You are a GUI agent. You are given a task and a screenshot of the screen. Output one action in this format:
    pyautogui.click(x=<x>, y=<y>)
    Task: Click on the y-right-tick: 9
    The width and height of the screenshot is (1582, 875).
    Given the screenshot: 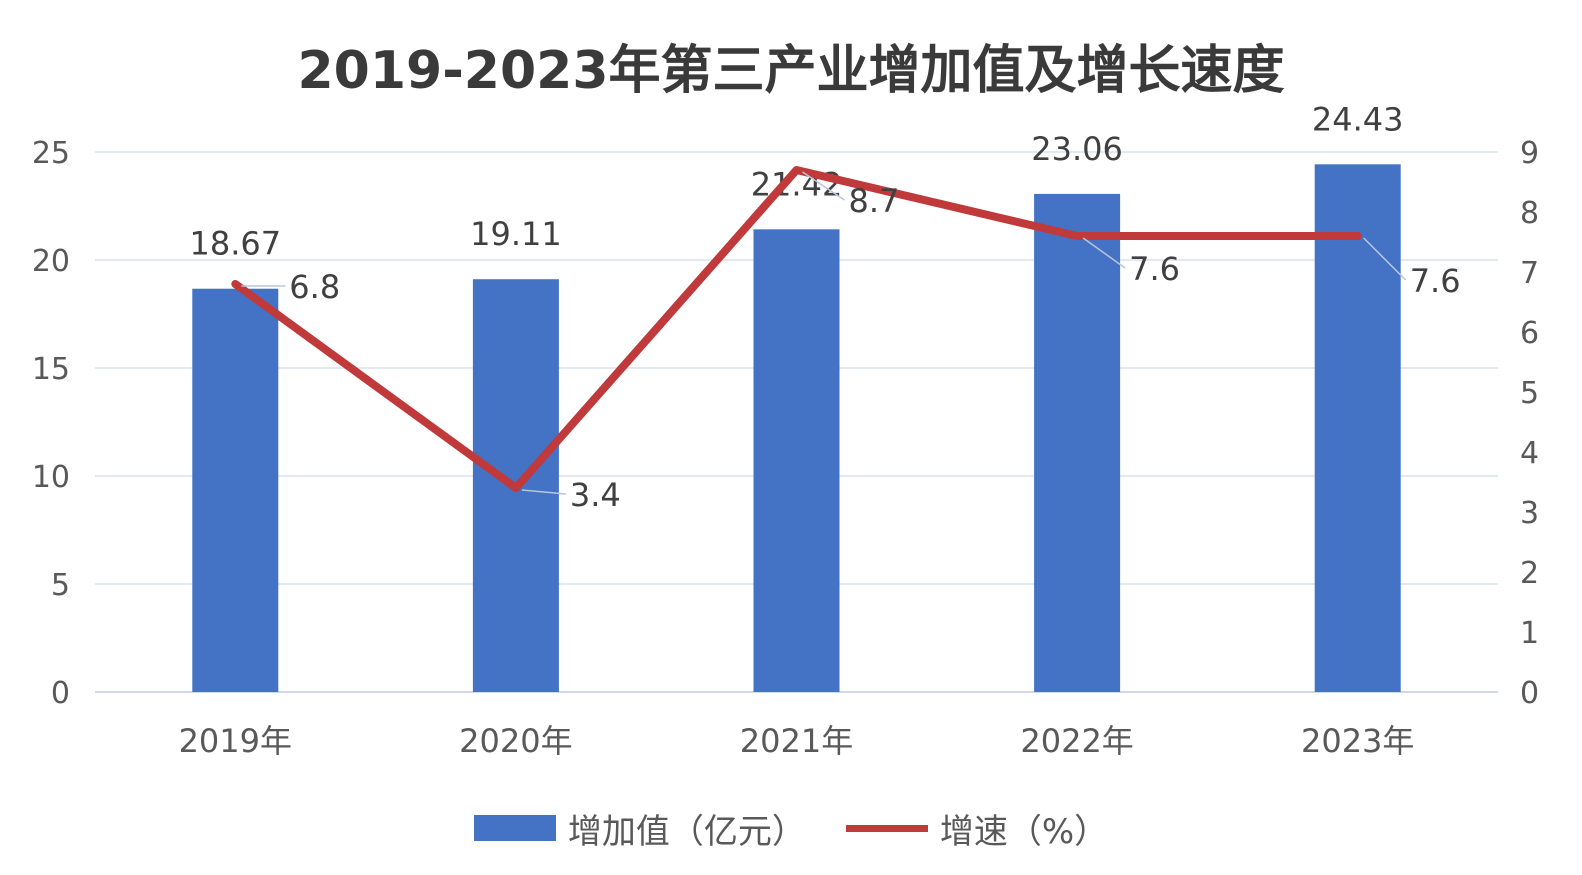 What is the action you would take?
    pyautogui.click(x=1529, y=153)
    